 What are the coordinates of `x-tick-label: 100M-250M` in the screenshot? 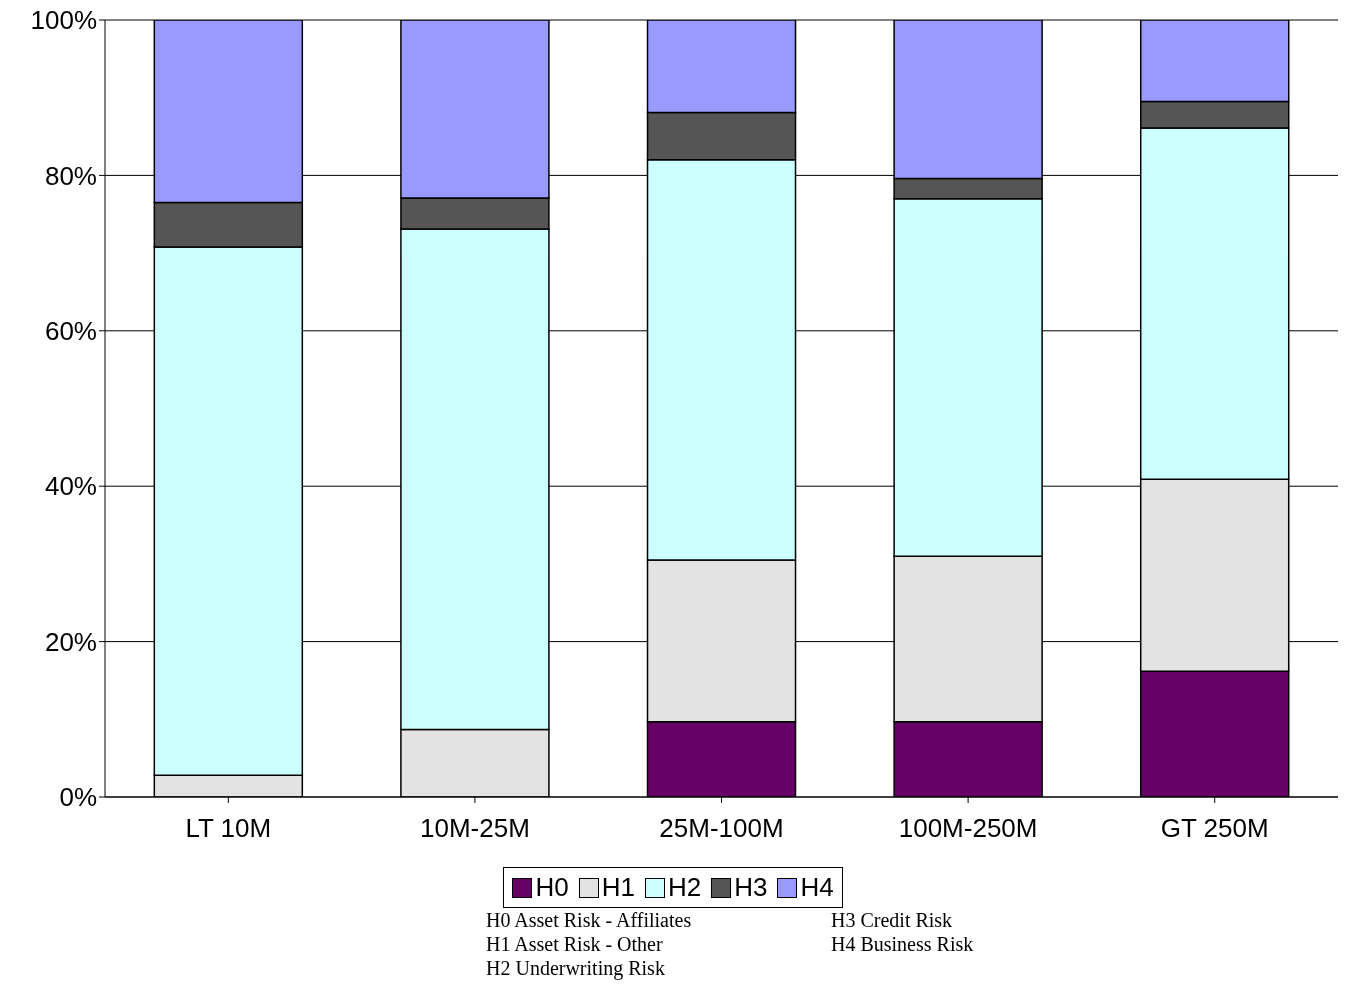 It's located at (968, 828).